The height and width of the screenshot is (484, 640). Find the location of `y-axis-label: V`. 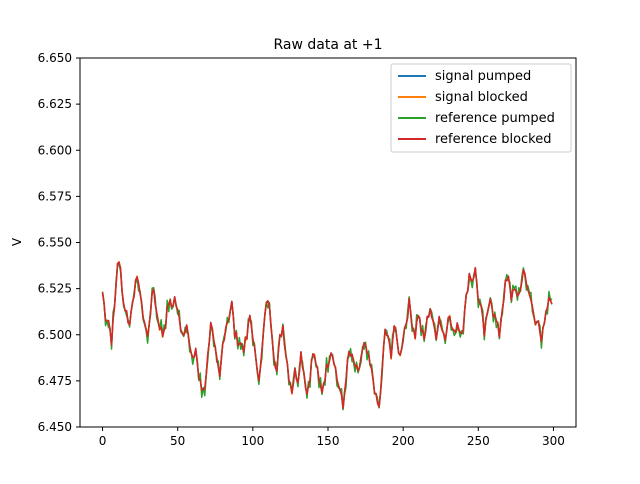

y-axis-label: V is located at coordinates (17, 241).